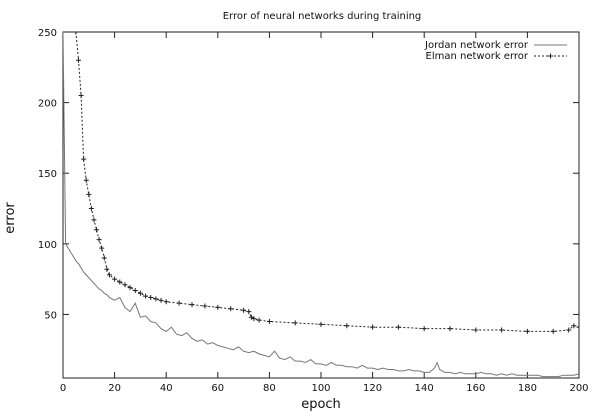 This screenshot has height=413, width=590. Describe the element at coordinates (550, 56) in the screenshot. I see `legend-marker` at that location.